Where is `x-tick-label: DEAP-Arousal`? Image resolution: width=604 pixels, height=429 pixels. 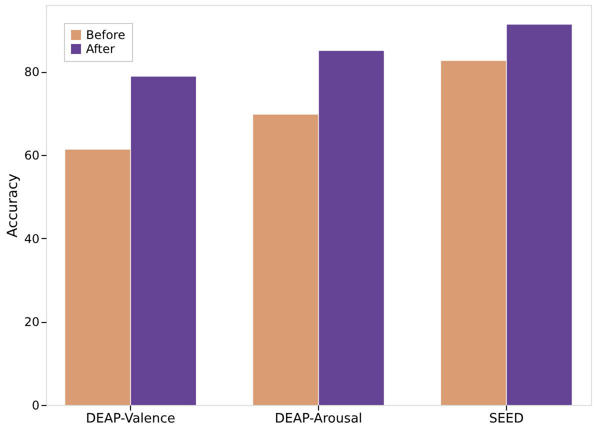
x-tick-label: DEAP-Arousal is located at coordinates (318, 419).